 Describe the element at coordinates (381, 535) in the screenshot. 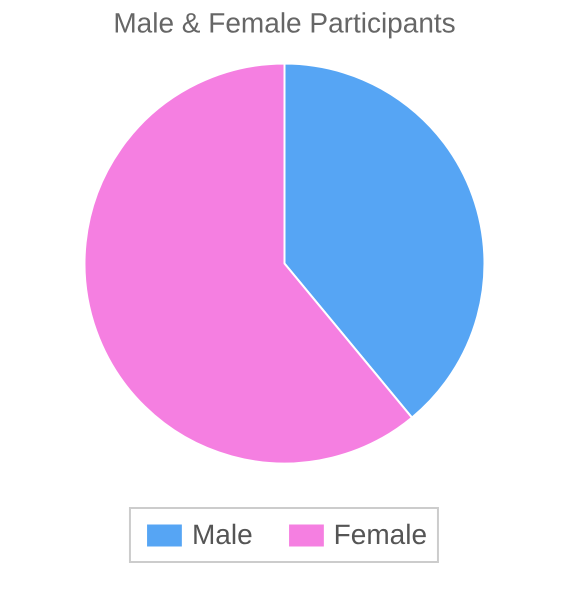

I see `legend-label: Female` at that location.